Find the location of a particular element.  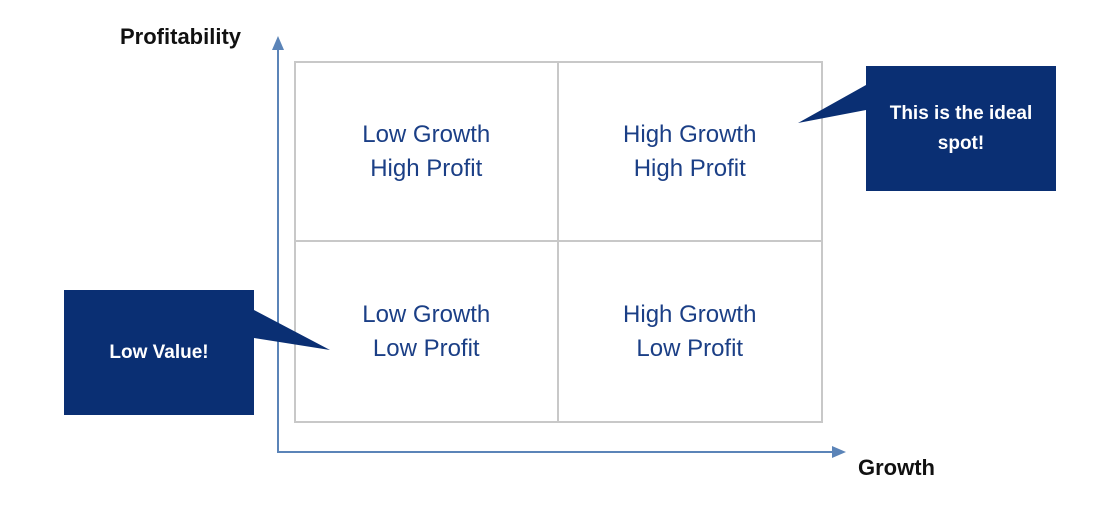

quadrant-low-growth-high-profit: Low Growth High Profit is located at coordinates (427, 152).